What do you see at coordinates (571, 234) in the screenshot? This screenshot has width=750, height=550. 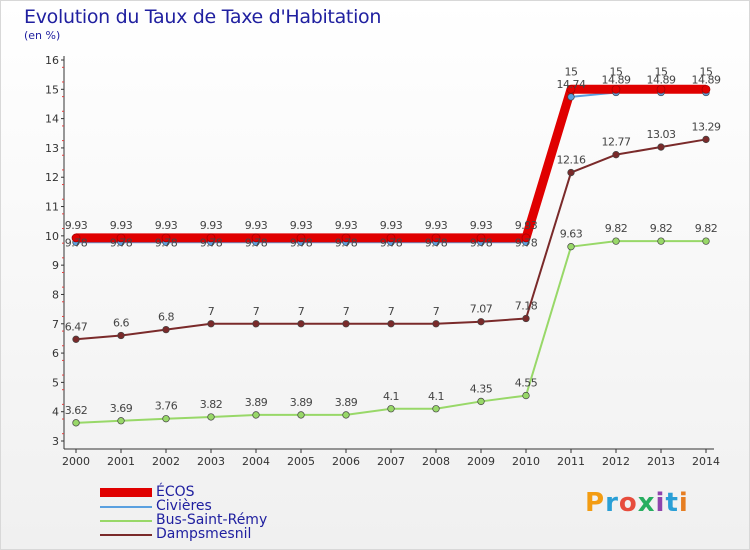 I see `data-label-2: 9.63` at bounding box center [571, 234].